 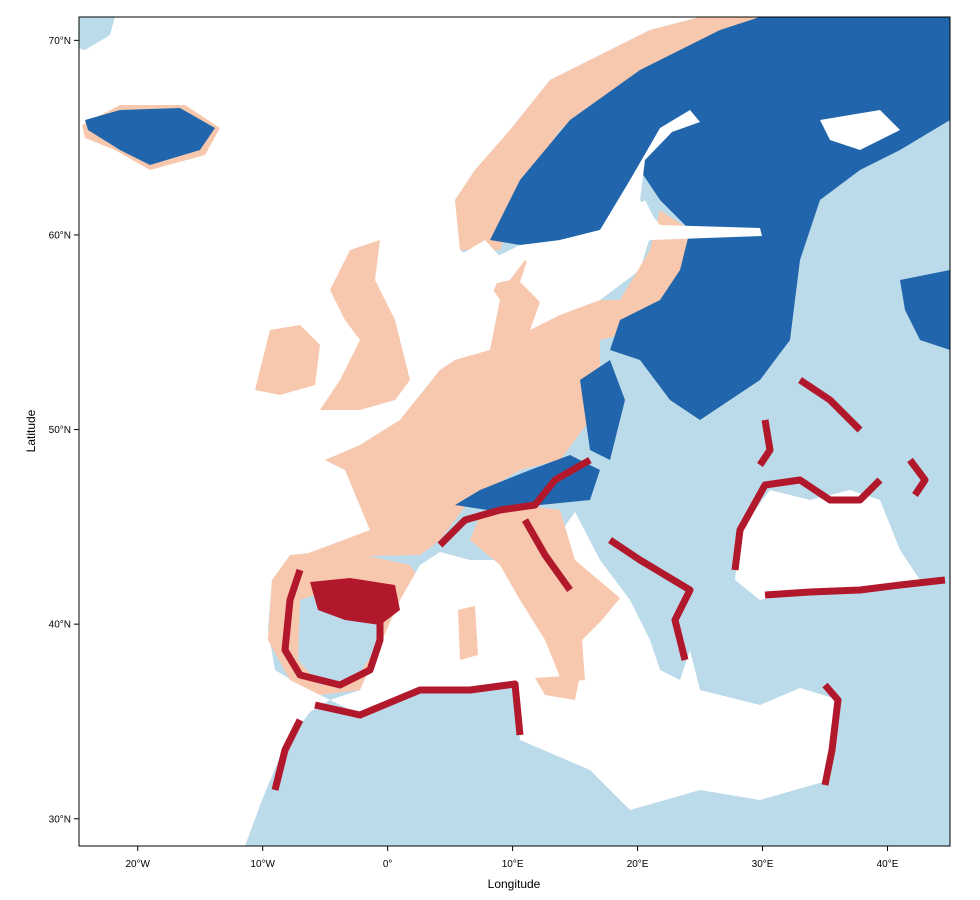 What do you see at coordinates (60, 41) in the screenshot?
I see `y-tick-label: 70°N` at bounding box center [60, 41].